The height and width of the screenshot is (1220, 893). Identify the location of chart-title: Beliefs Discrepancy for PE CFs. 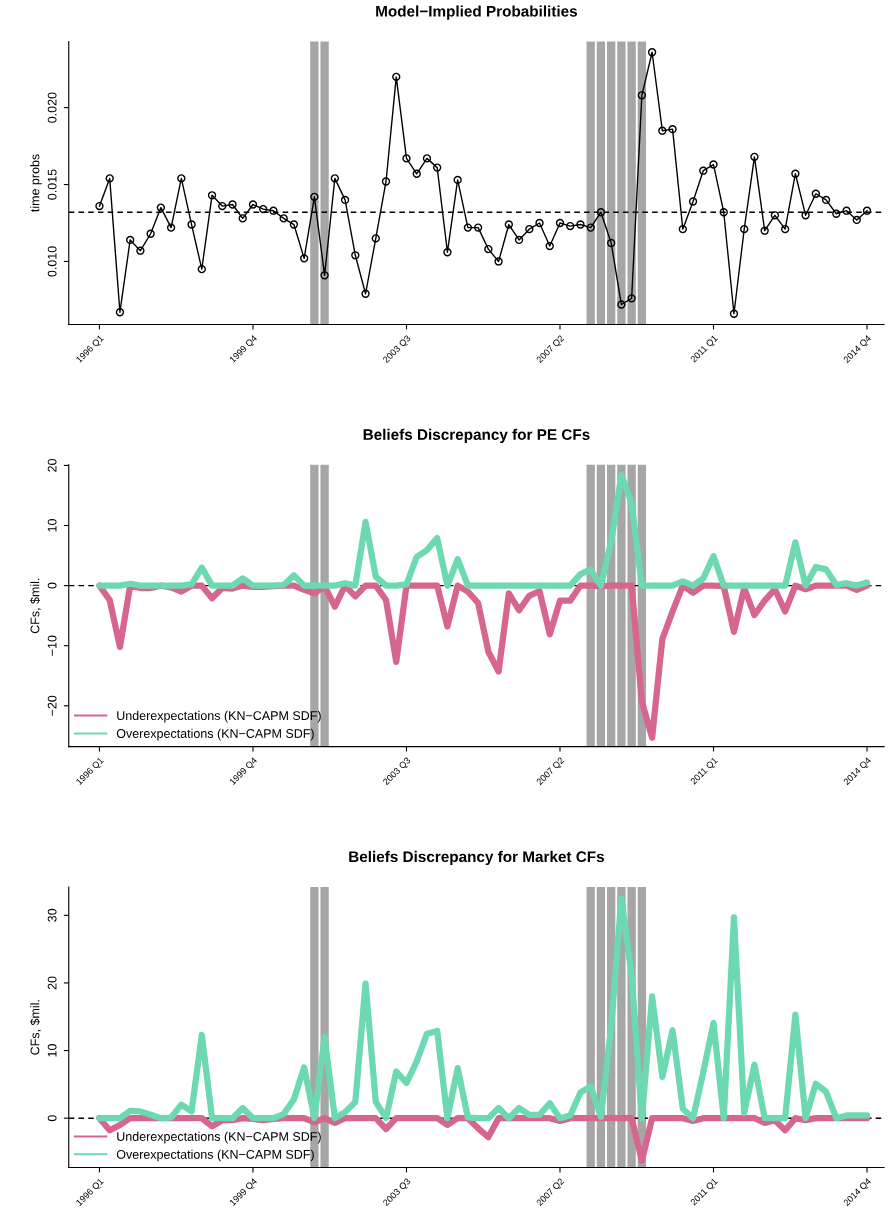
(476, 435).